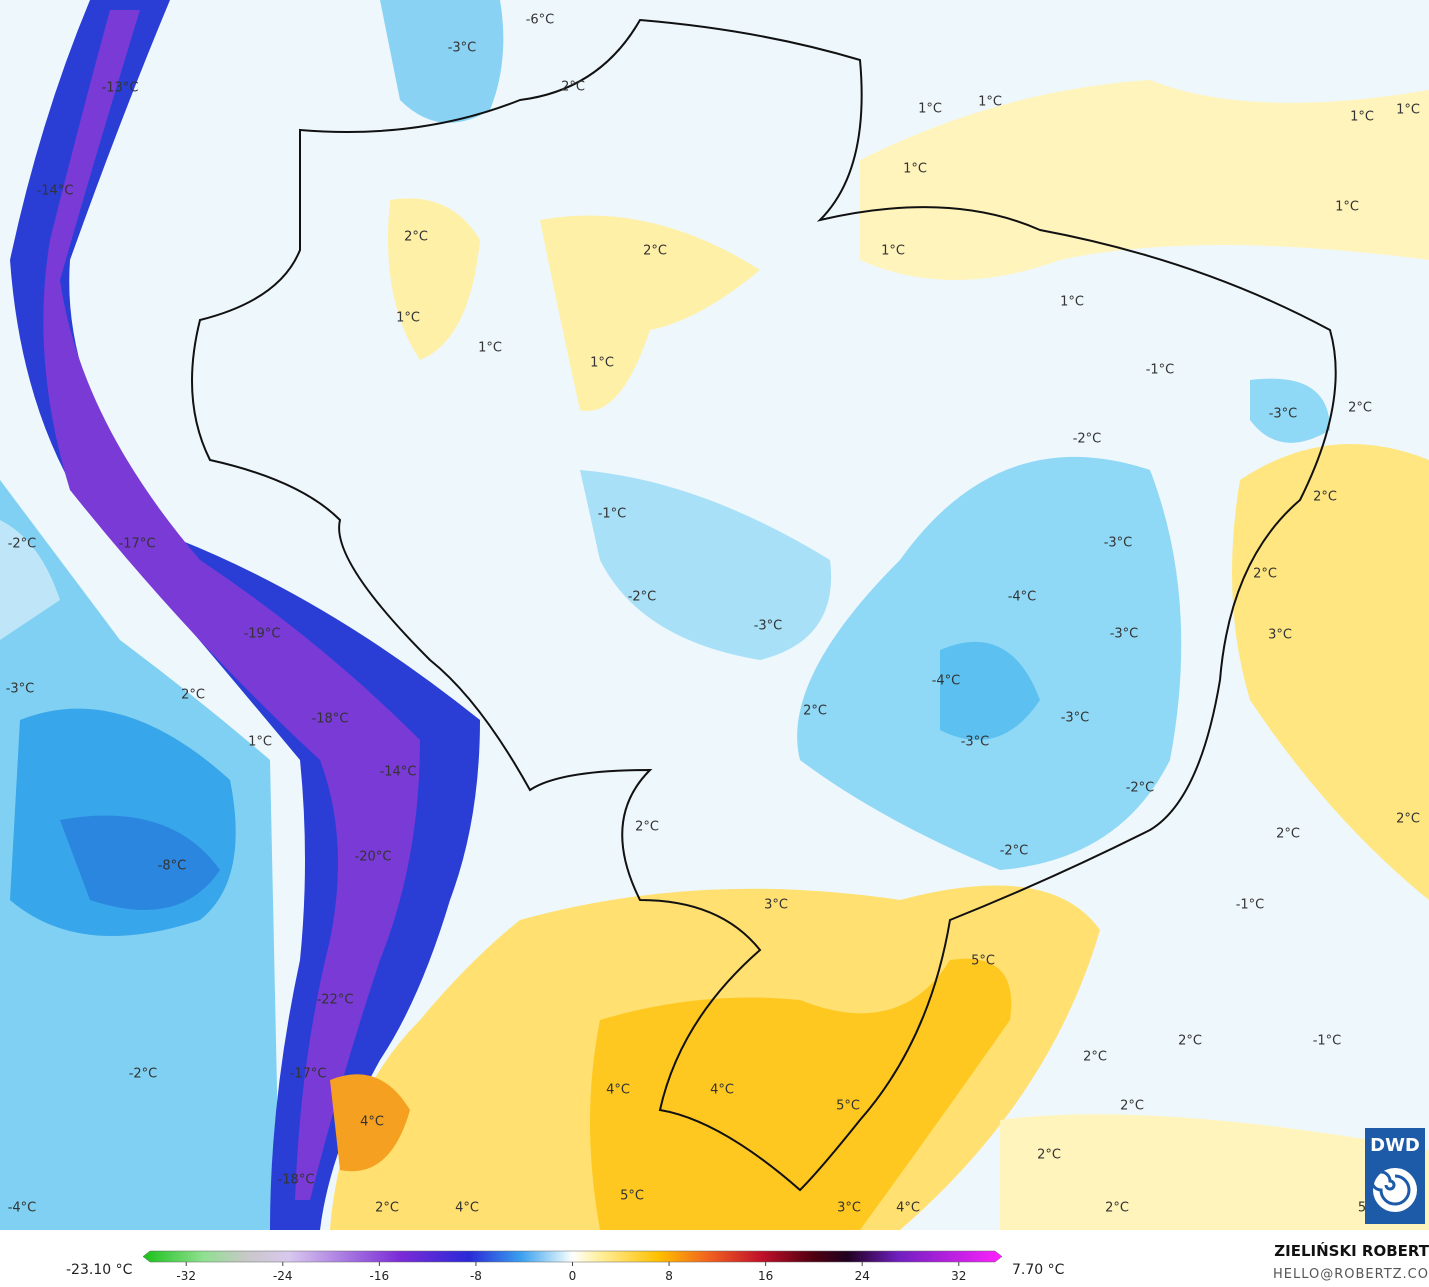  What do you see at coordinates (958, 1276) in the screenshot?
I see `colorbar-tick-label: 32` at bounding box center [958, 1276].